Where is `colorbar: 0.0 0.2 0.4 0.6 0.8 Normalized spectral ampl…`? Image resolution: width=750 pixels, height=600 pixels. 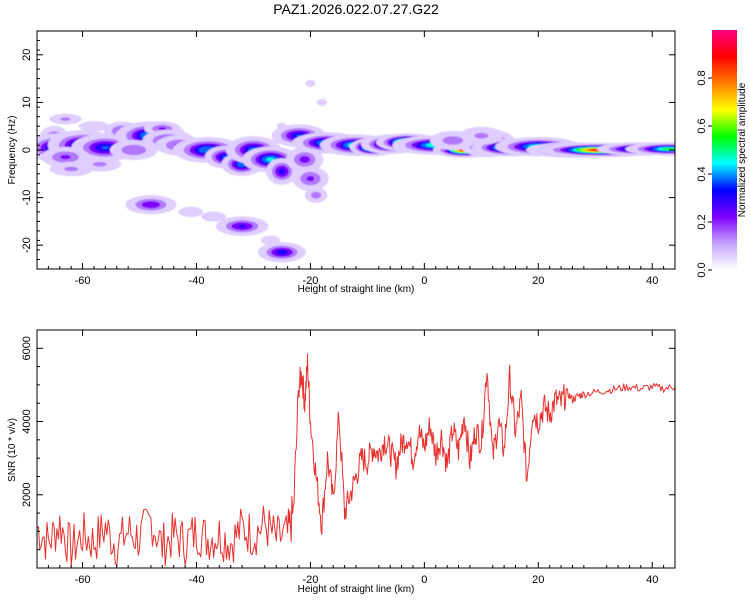 colorbar: 0.0 0.2 0.4 0.6 0.8 Normalized spectral ampl… is located at coordinates (722, 154).